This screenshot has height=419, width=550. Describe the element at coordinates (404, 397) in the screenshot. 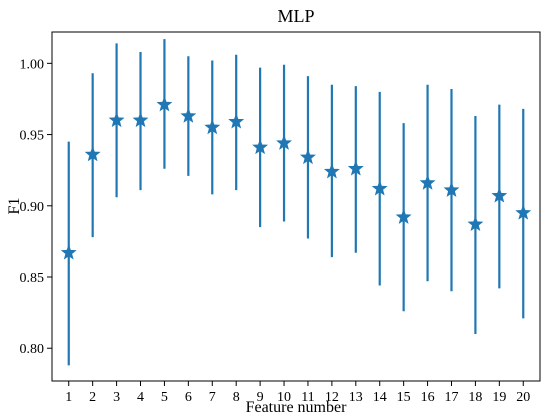

I see `x-tick-label: 15` at that location.